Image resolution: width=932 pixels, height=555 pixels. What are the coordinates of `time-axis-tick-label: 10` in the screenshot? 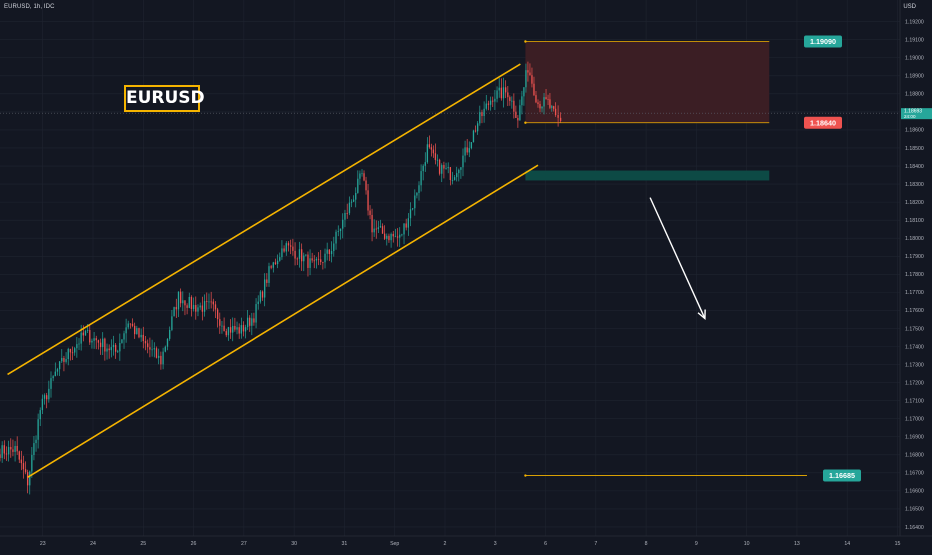 It's located at (747, 544).